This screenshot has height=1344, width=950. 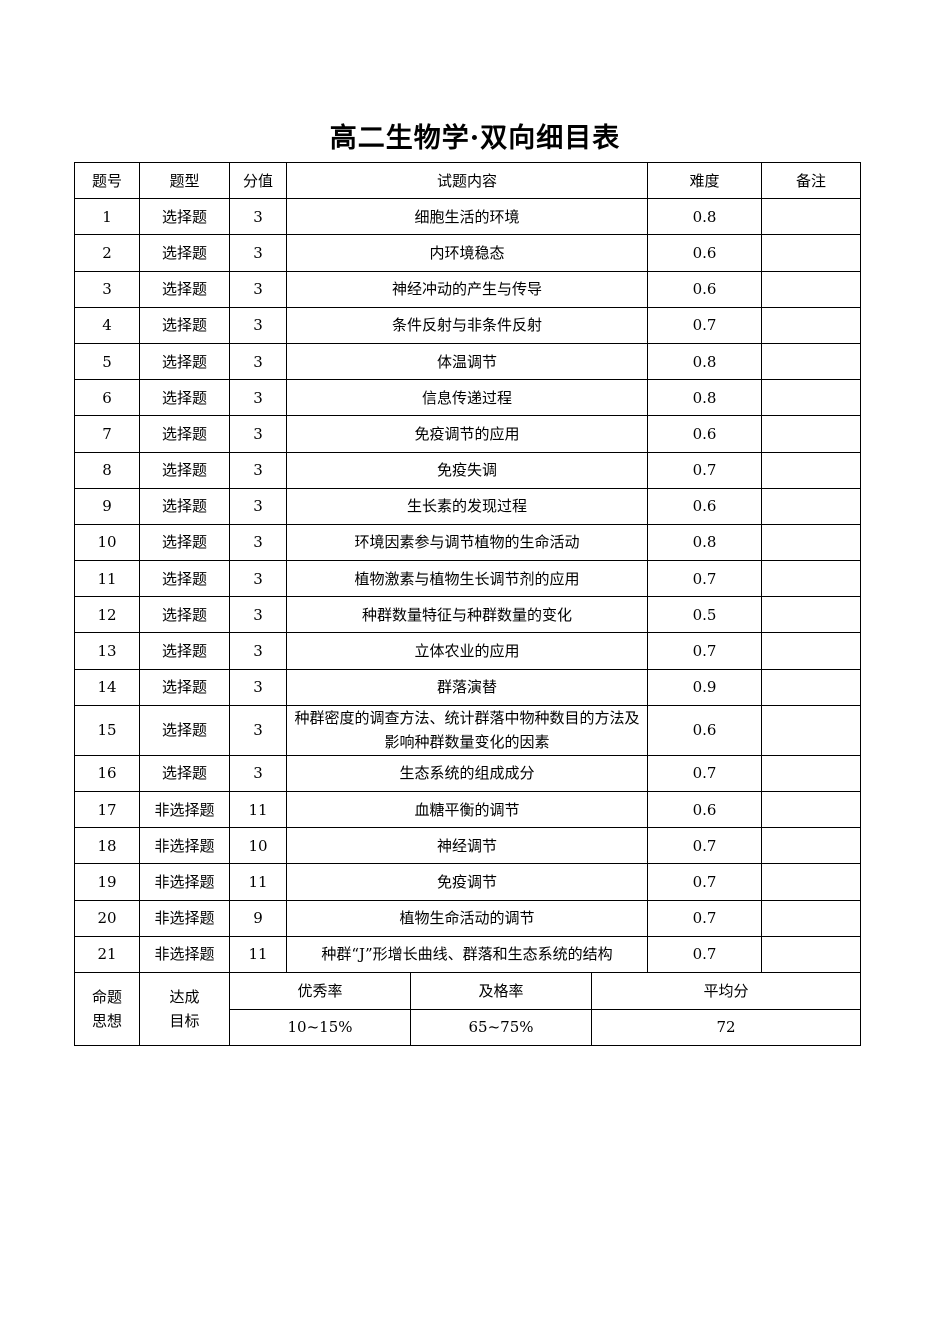 I want to click on question-number: 16, so click(x=107, y=773).